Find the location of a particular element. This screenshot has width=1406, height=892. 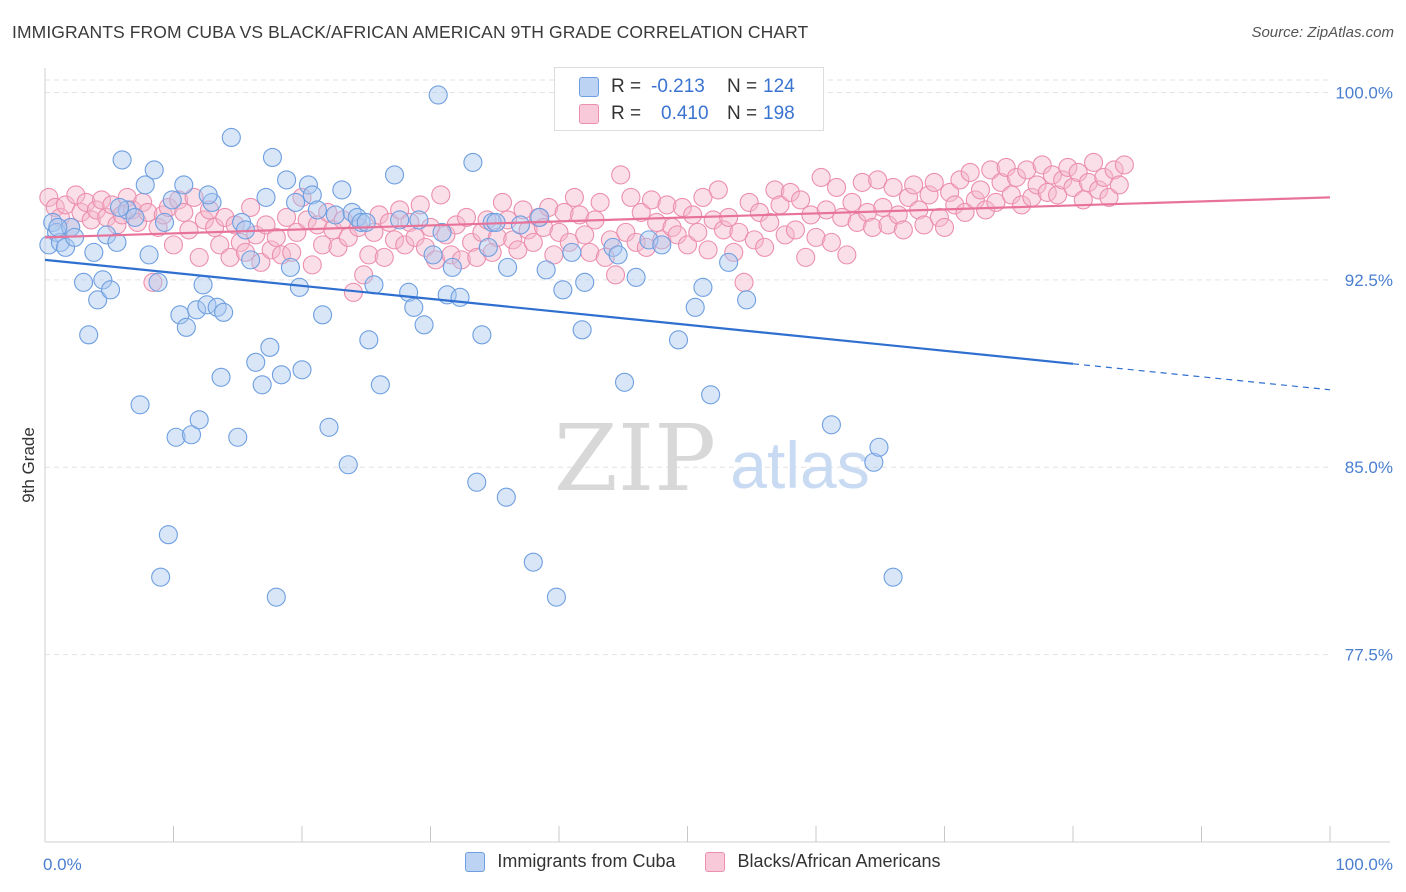

legend-label-cuba: Immigrants from Cuba is located at coordinates (586, 861).